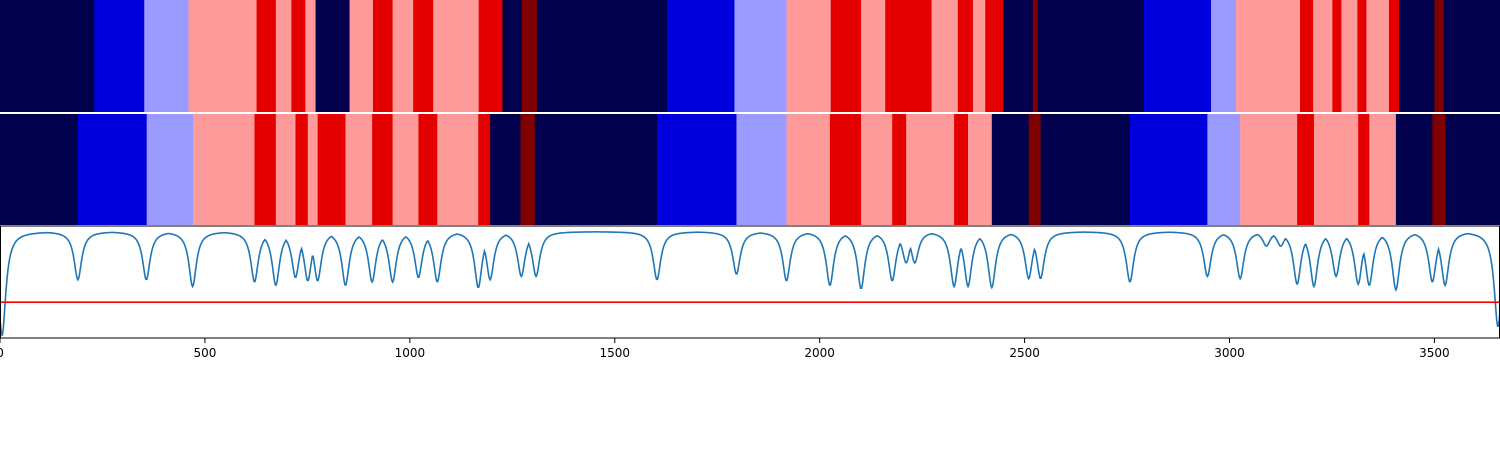 Image resolution: width=1500 pixels, height=450 pixels. Describe the element at coordinates (614, 353) in the screenshot. I see `x-tick-label-1500: 1500` at that location.